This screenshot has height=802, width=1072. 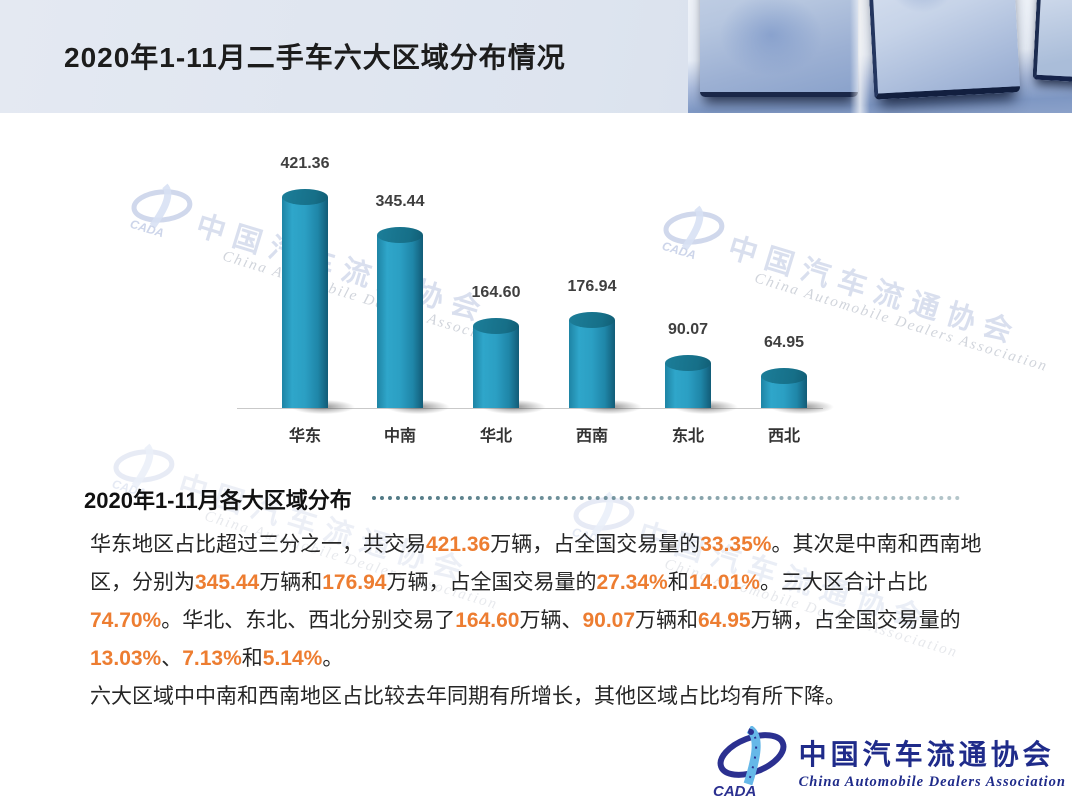 What do you see at coordinates (536, 563) in the screenshot?
I see `text-segment: 。其次是中南和西南地区，分别为` at bounding box center [536, 563].